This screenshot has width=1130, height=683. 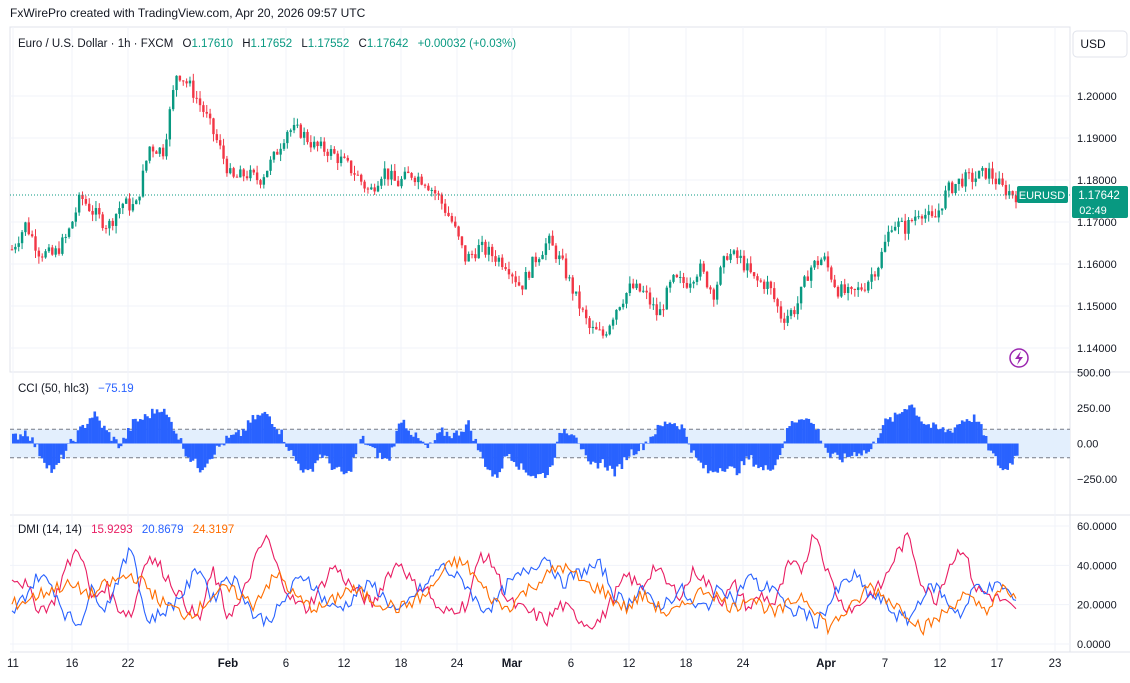 What do you see at coordinates (514, 581) in the screenshot?
I see `dmi-line-plus-di` at bounding box center [514, 581].